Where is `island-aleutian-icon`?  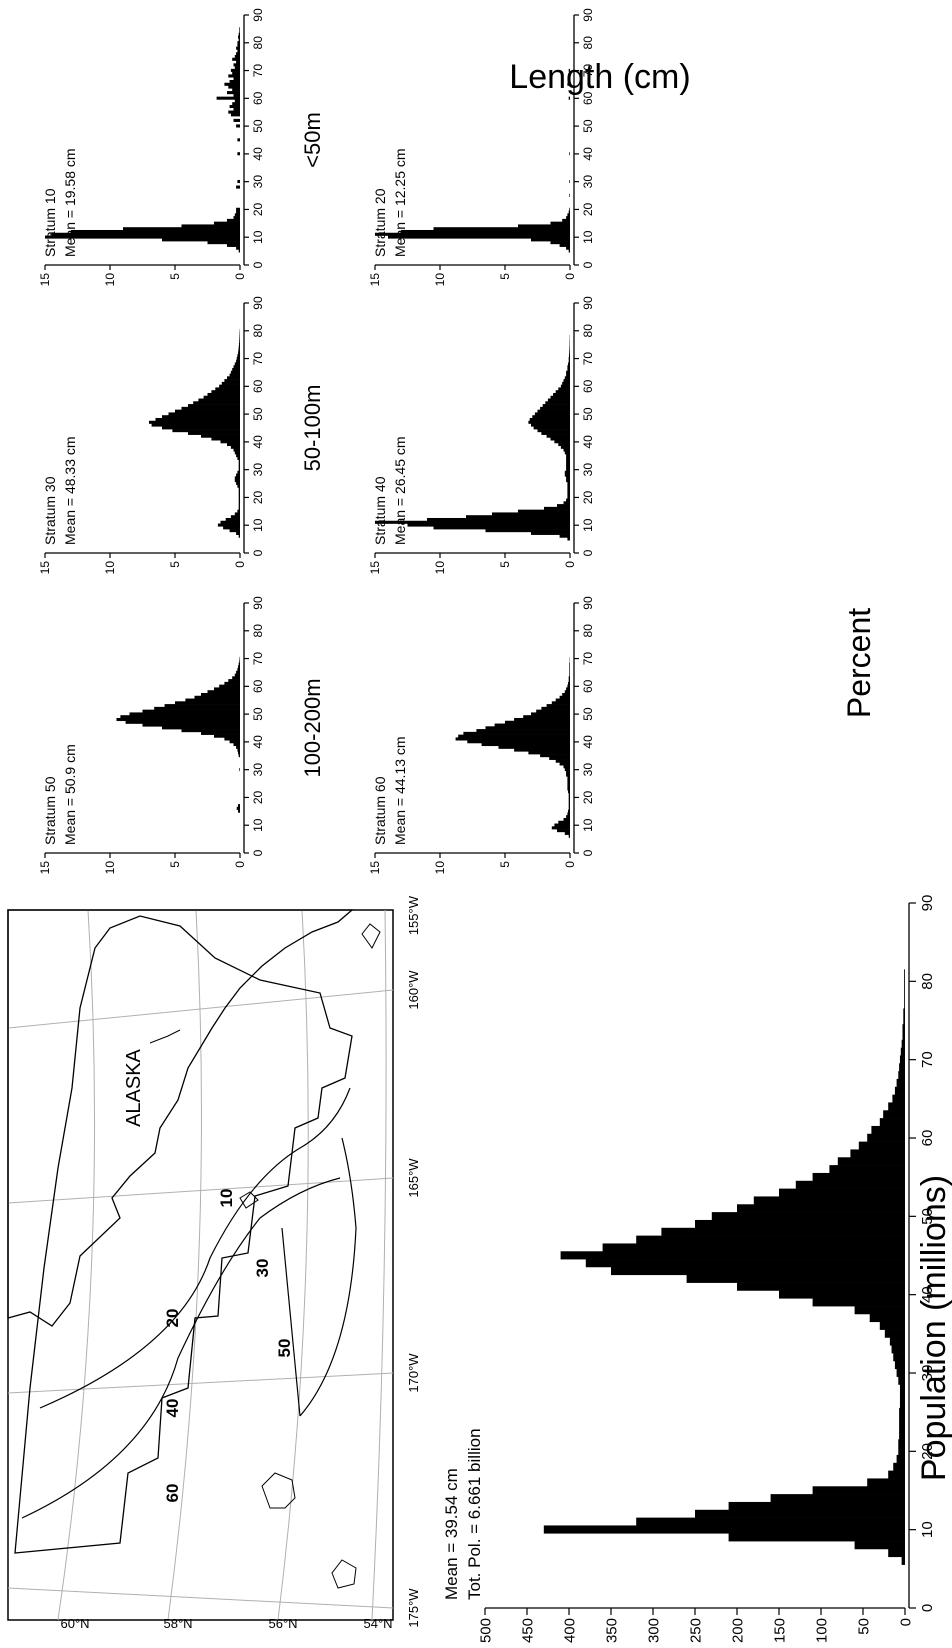 island-aleutian-icon is located at coordinates (371, 936).